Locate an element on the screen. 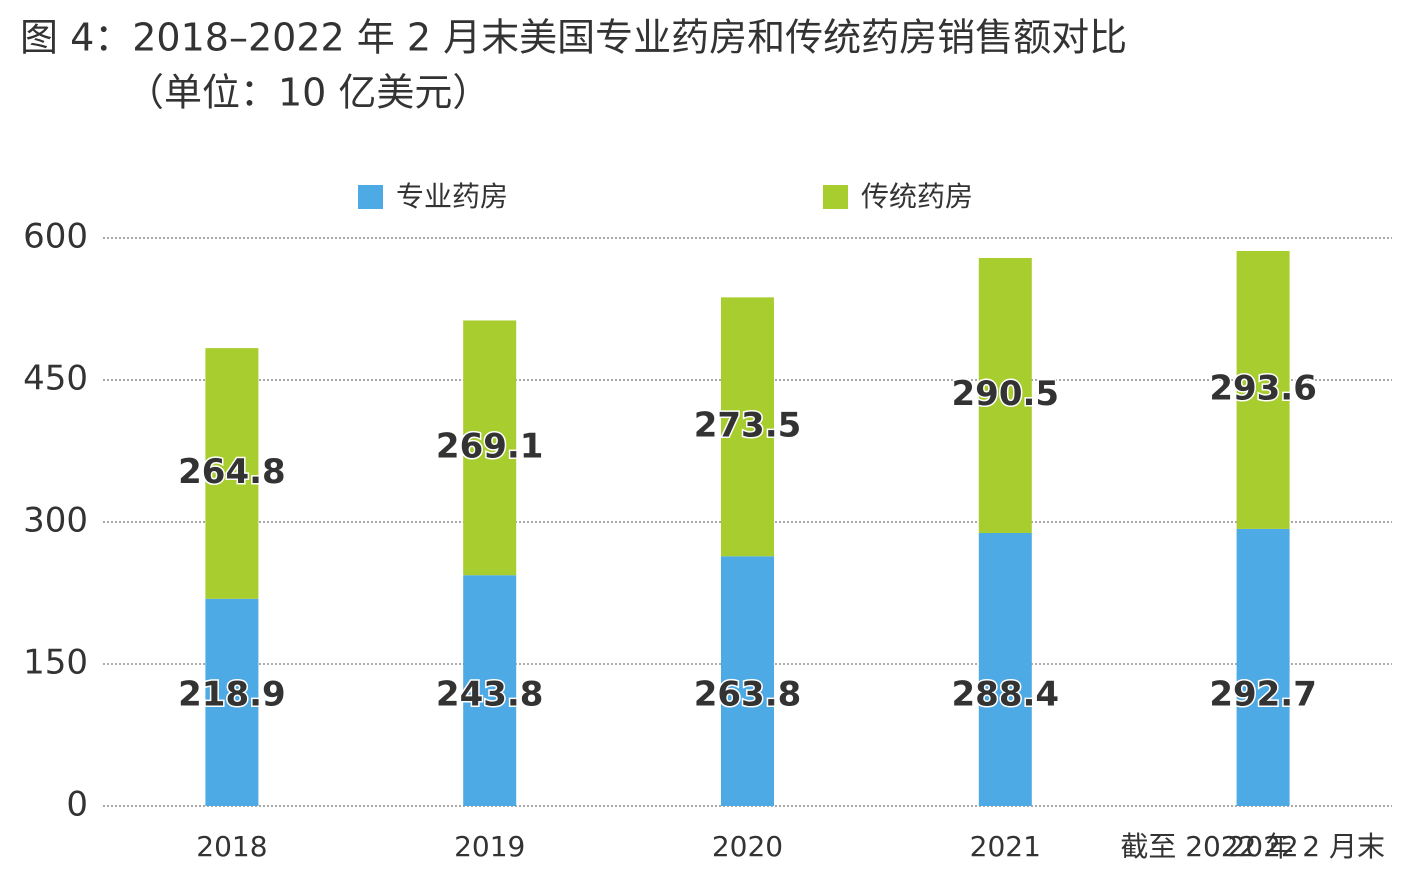 The image size is (1414, 888). y-tick-label: 300 is located at coordinates (55, 521).